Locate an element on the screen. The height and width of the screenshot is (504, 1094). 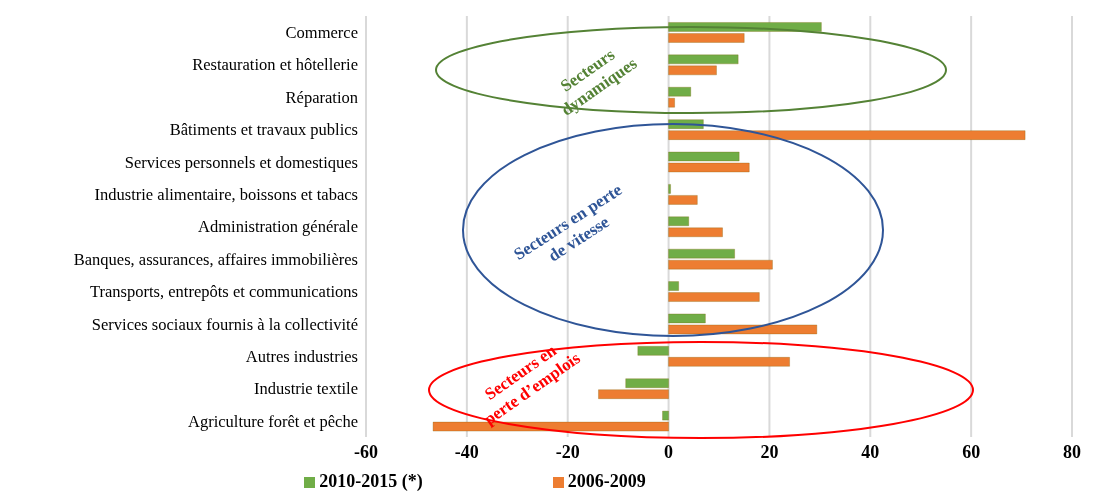
y-tick-label: Agriculture forêt et pêche is located at coordinates (273, 421).